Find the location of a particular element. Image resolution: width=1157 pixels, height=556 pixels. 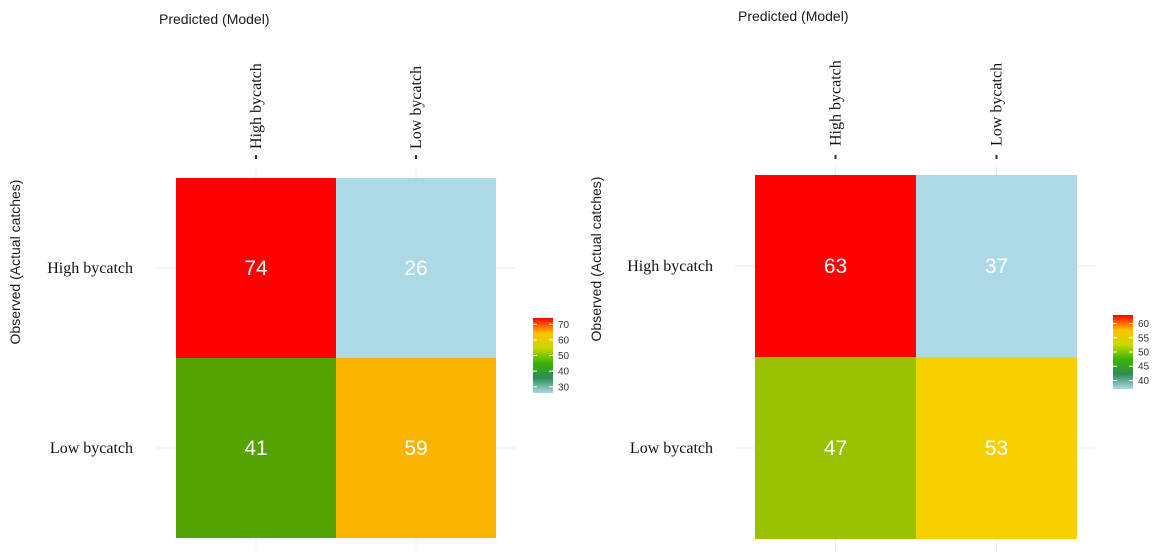

cell-value-label: 41 is located at coordinates (255, 448).